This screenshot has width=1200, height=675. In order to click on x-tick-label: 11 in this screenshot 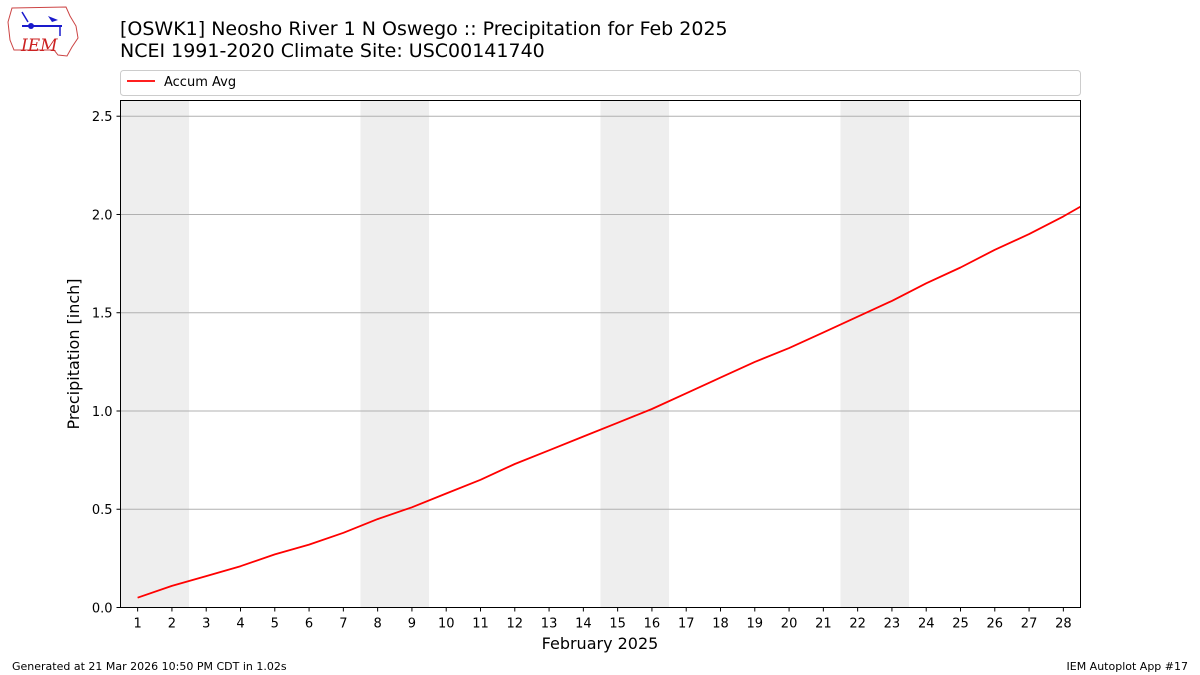, I will do `click(480, 624)`.